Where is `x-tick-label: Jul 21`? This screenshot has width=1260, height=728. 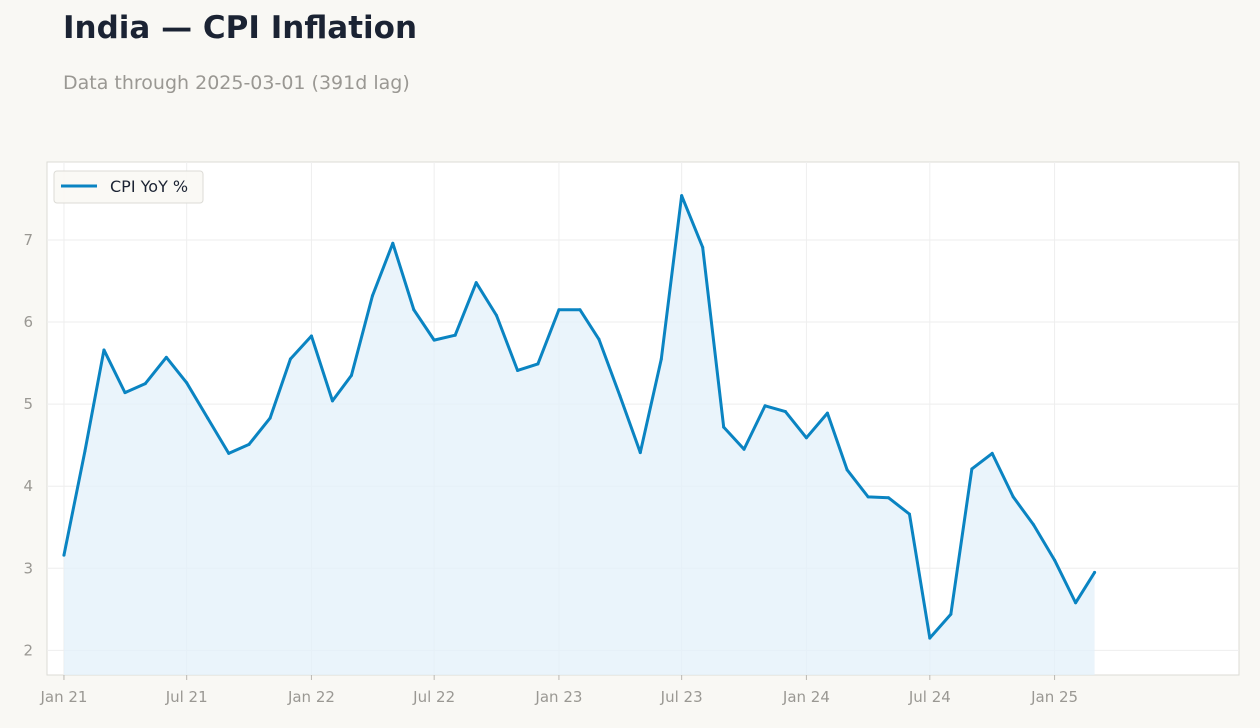
x-tick-label: Jul 21 is located at coordinates (186, 697).